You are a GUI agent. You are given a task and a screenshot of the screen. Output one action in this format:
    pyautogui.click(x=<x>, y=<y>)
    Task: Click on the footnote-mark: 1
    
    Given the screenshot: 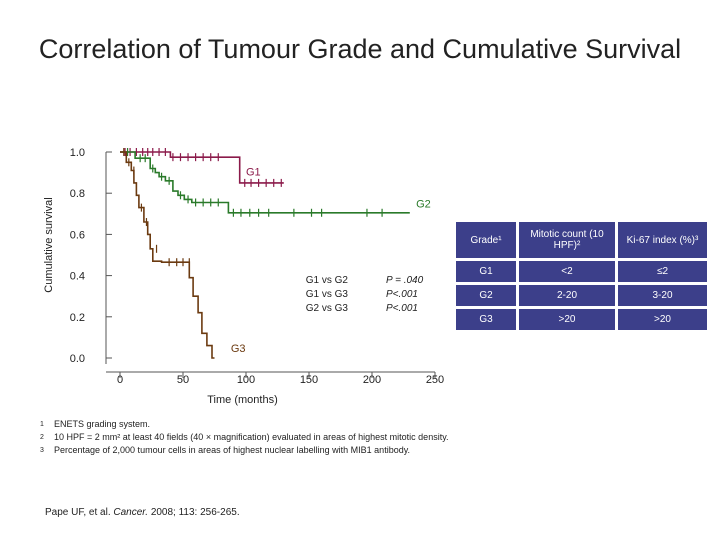 What is the action you would take?
    pyautogui.click(x=42, y=424)
    